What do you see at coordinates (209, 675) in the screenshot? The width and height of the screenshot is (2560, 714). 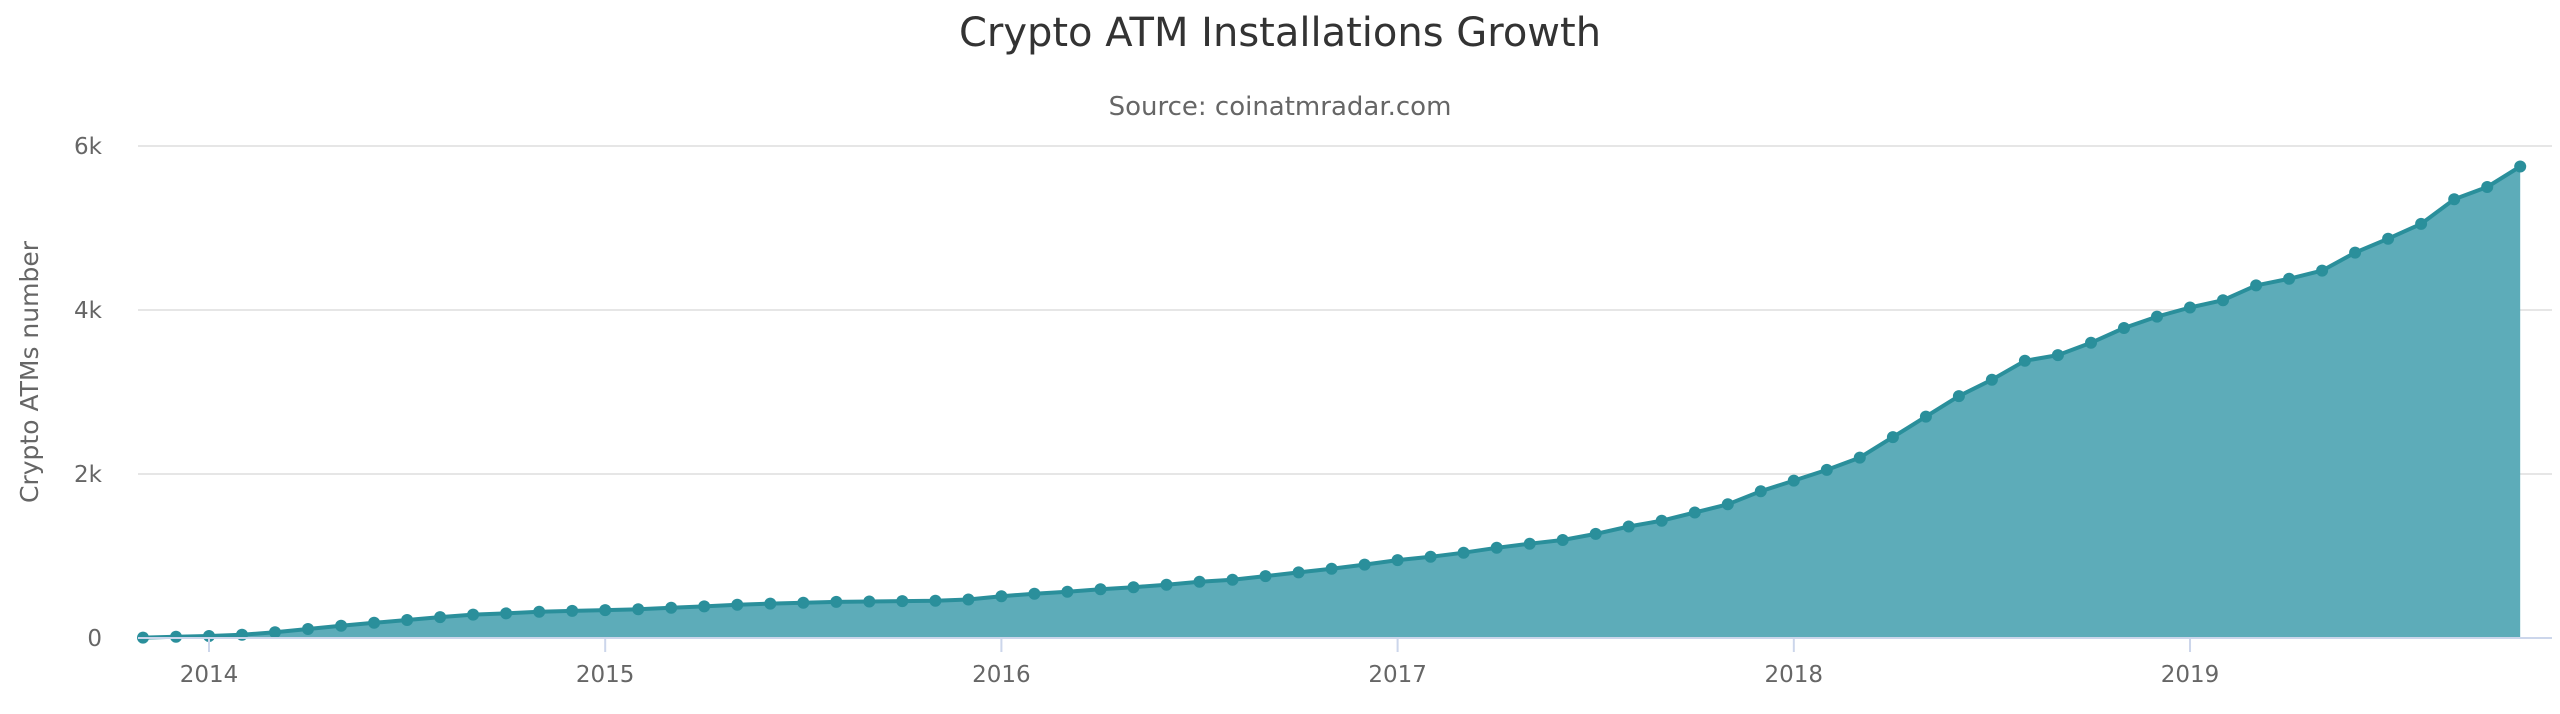 I see `x-tick-label: 2014` at bounding box center [209, 675].